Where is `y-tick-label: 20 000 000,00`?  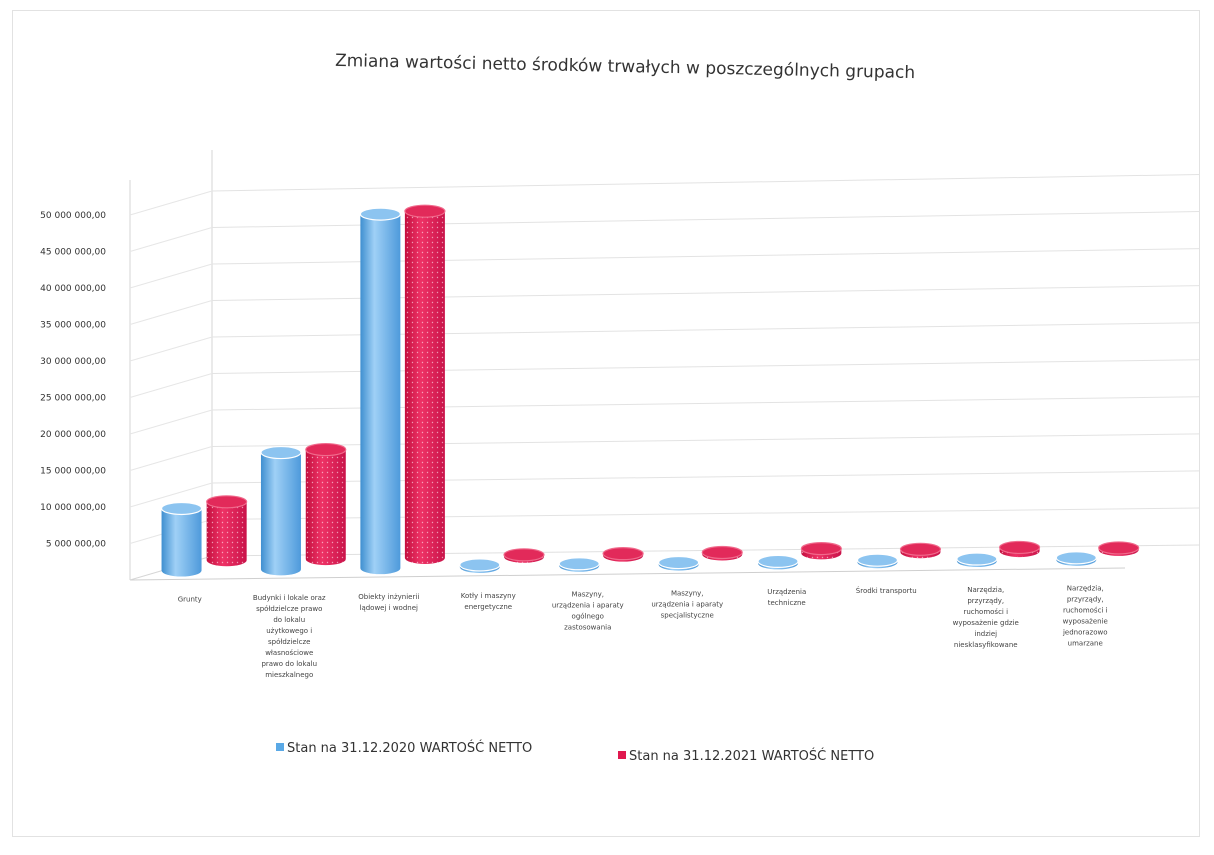 y-tick-label: 20 000 000,00 is located at coordinates (73, 435).